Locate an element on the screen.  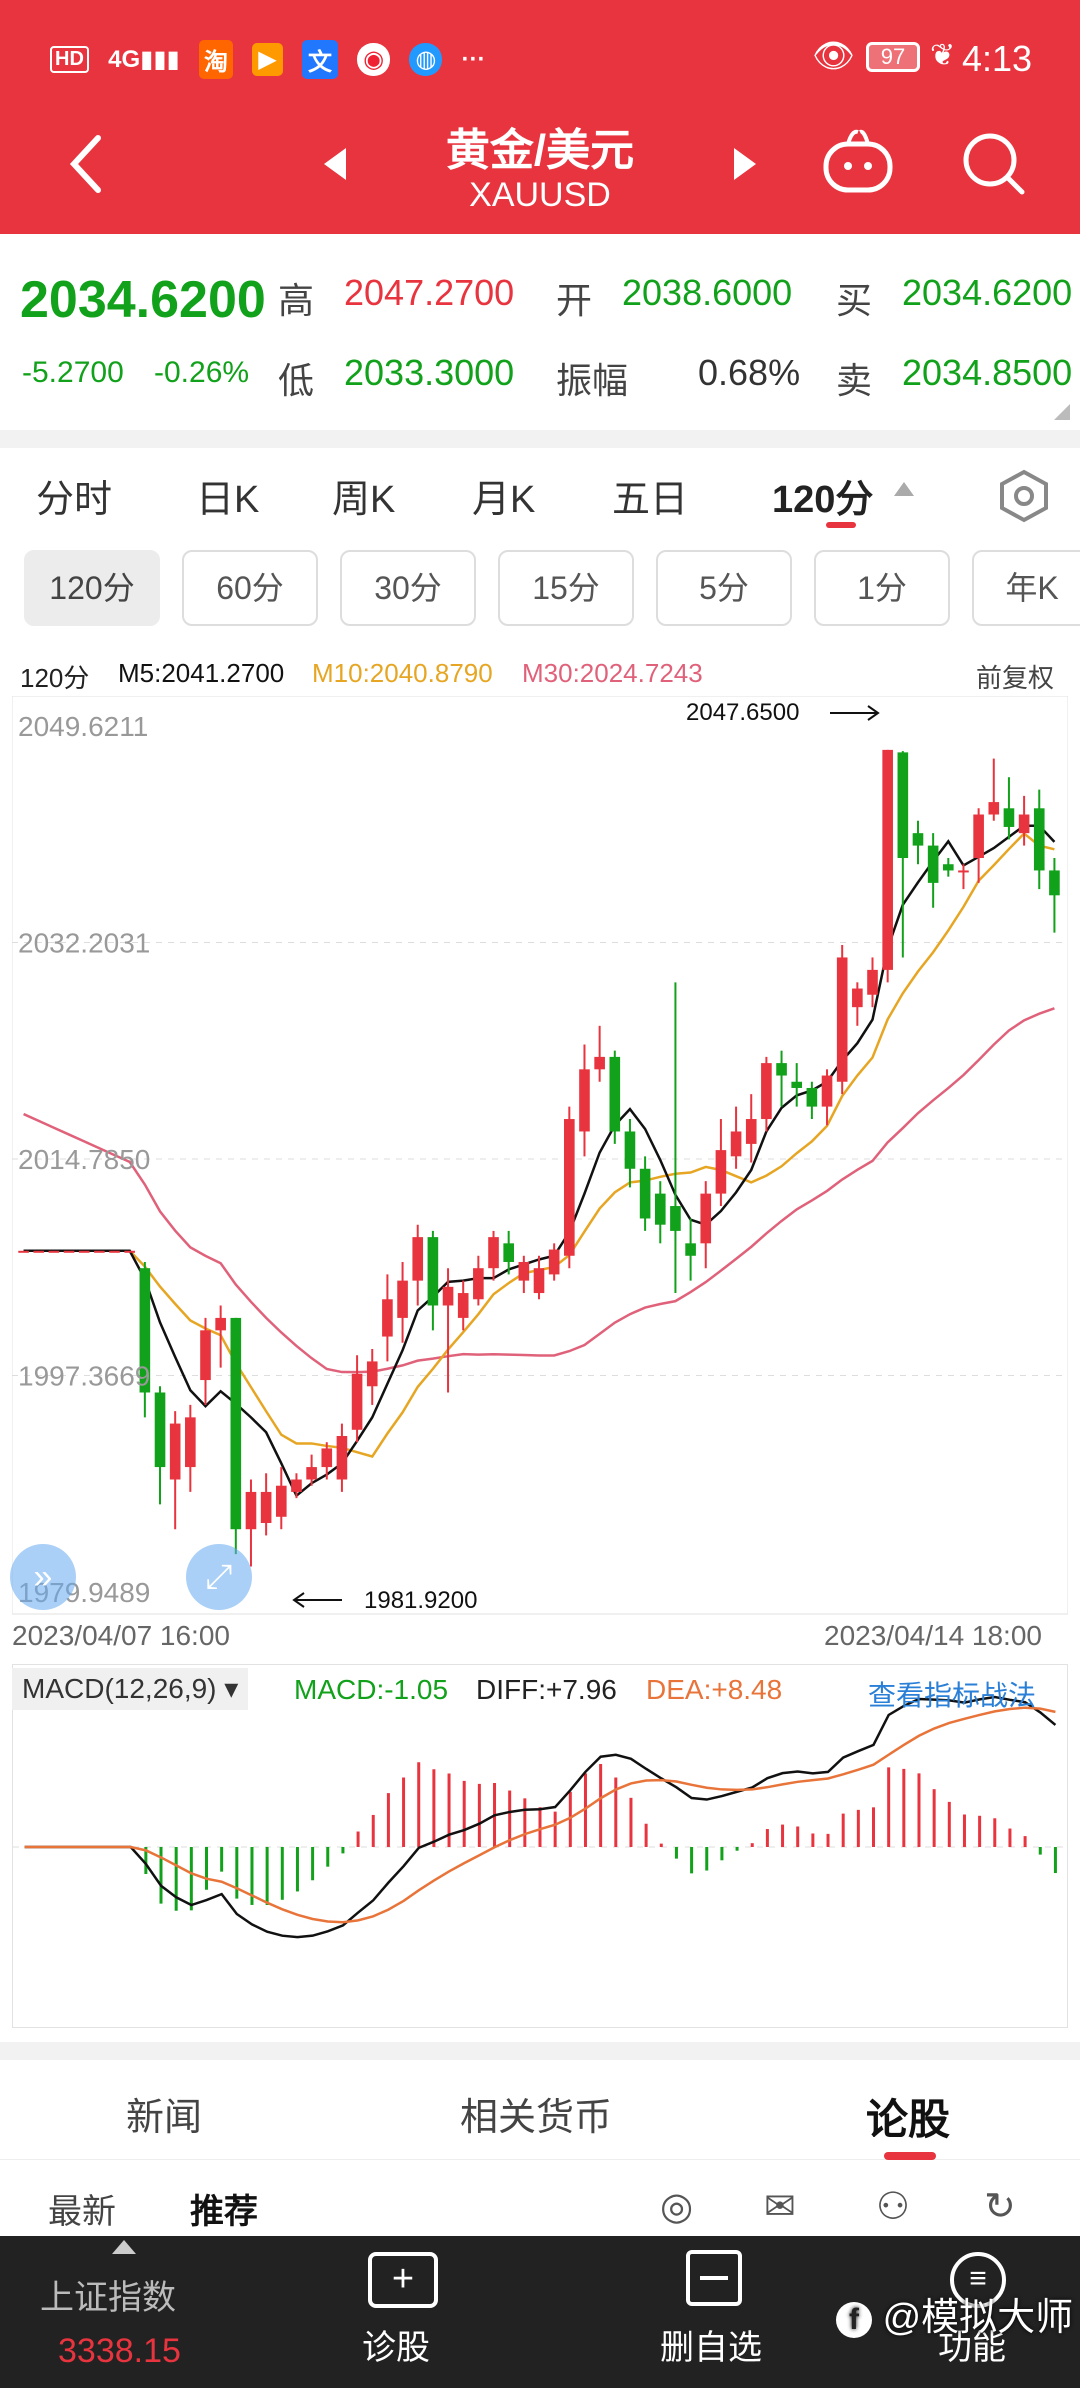
period-30min: 30分 is located at coordinates (408, 588).